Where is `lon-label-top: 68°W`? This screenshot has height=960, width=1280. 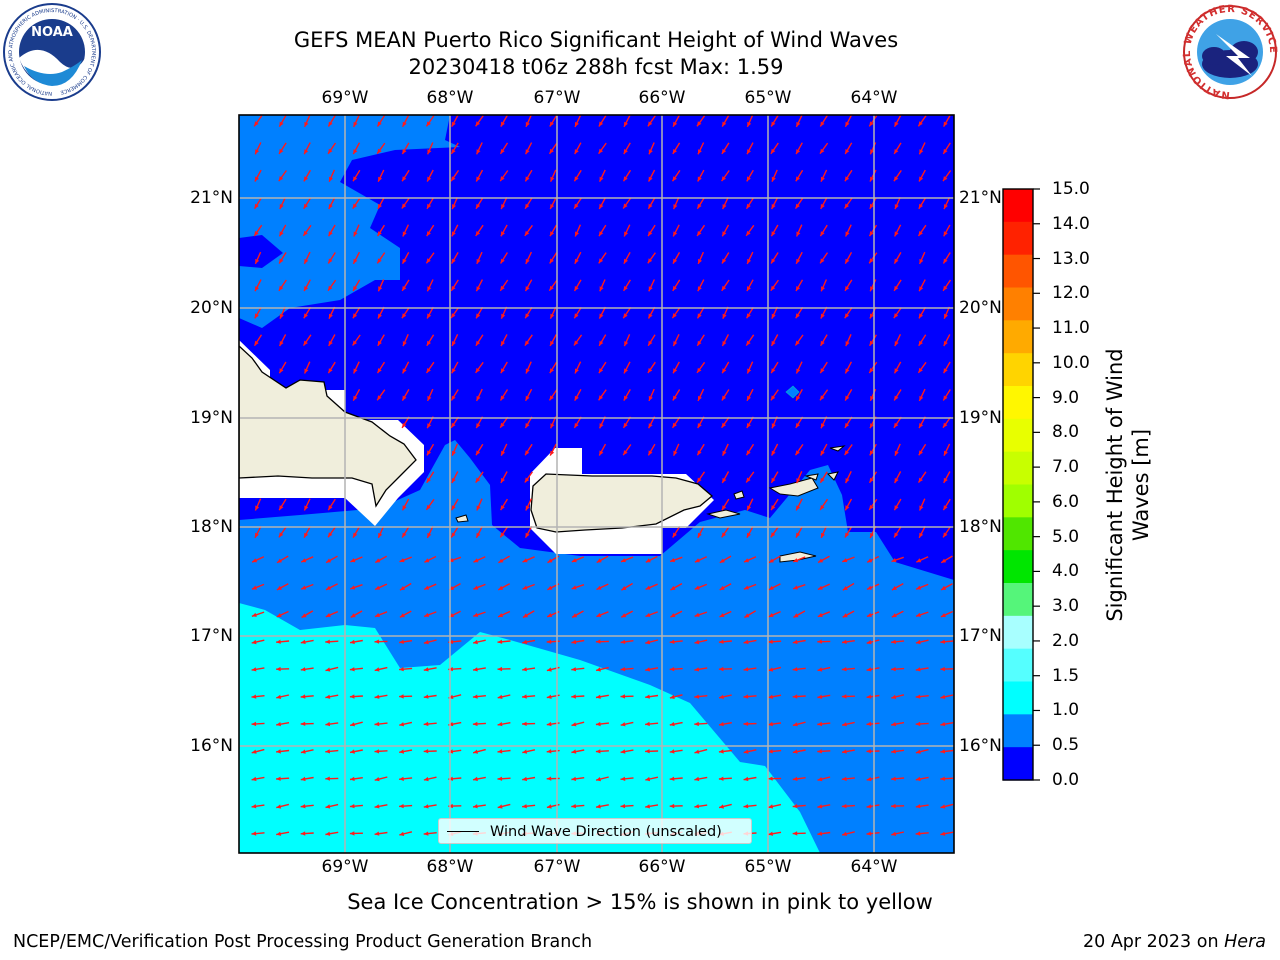 lon-label-top: 68°W is located at coordinates (450, 98).